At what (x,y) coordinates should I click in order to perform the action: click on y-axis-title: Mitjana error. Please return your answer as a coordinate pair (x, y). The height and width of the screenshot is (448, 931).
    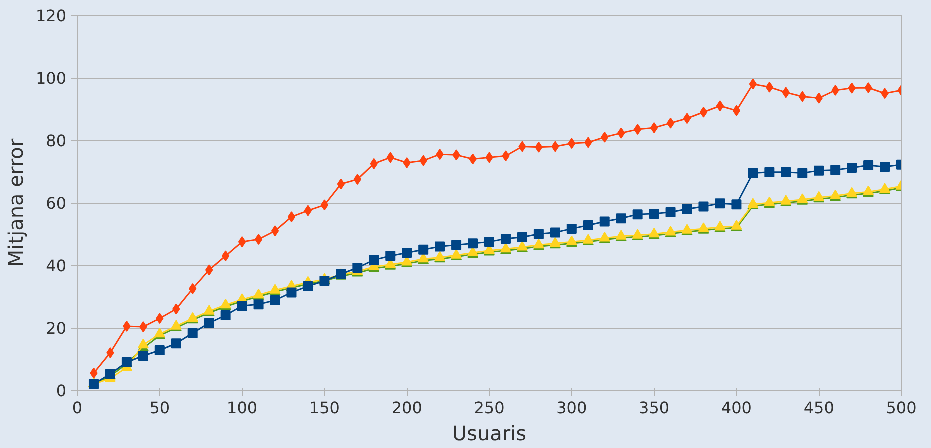
    Looking at the image, I should click on (16, 203).